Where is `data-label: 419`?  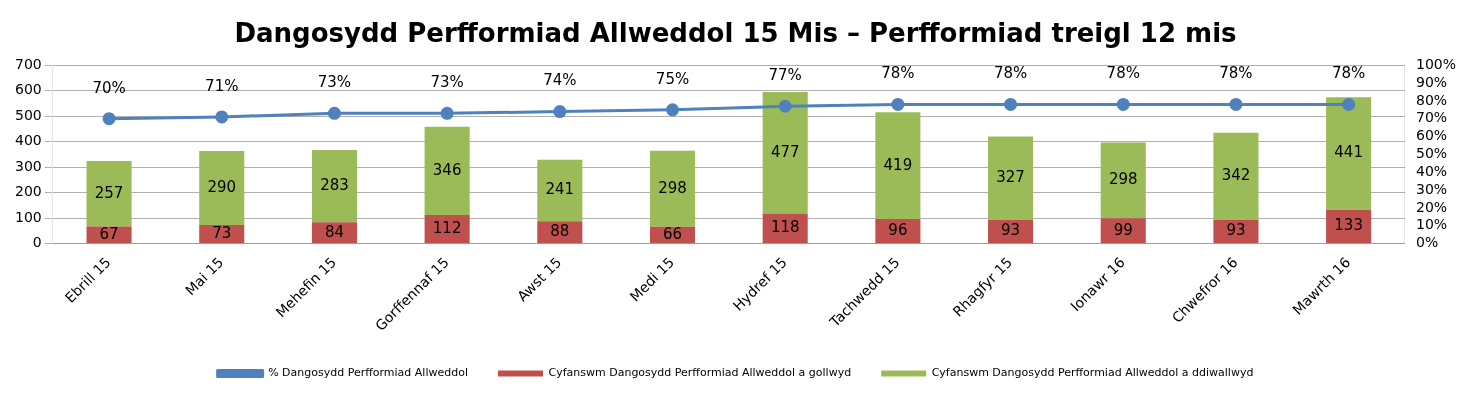 data-label: 419 is located at coordinates (898, 164).